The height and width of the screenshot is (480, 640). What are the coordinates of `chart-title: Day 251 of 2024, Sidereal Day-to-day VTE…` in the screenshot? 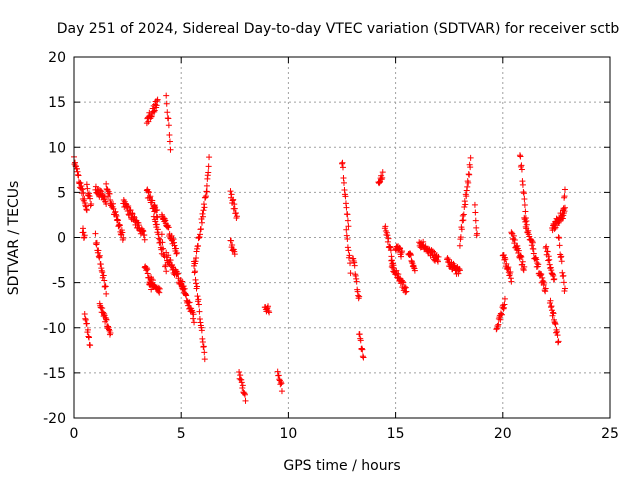 It's located at (338, 29).